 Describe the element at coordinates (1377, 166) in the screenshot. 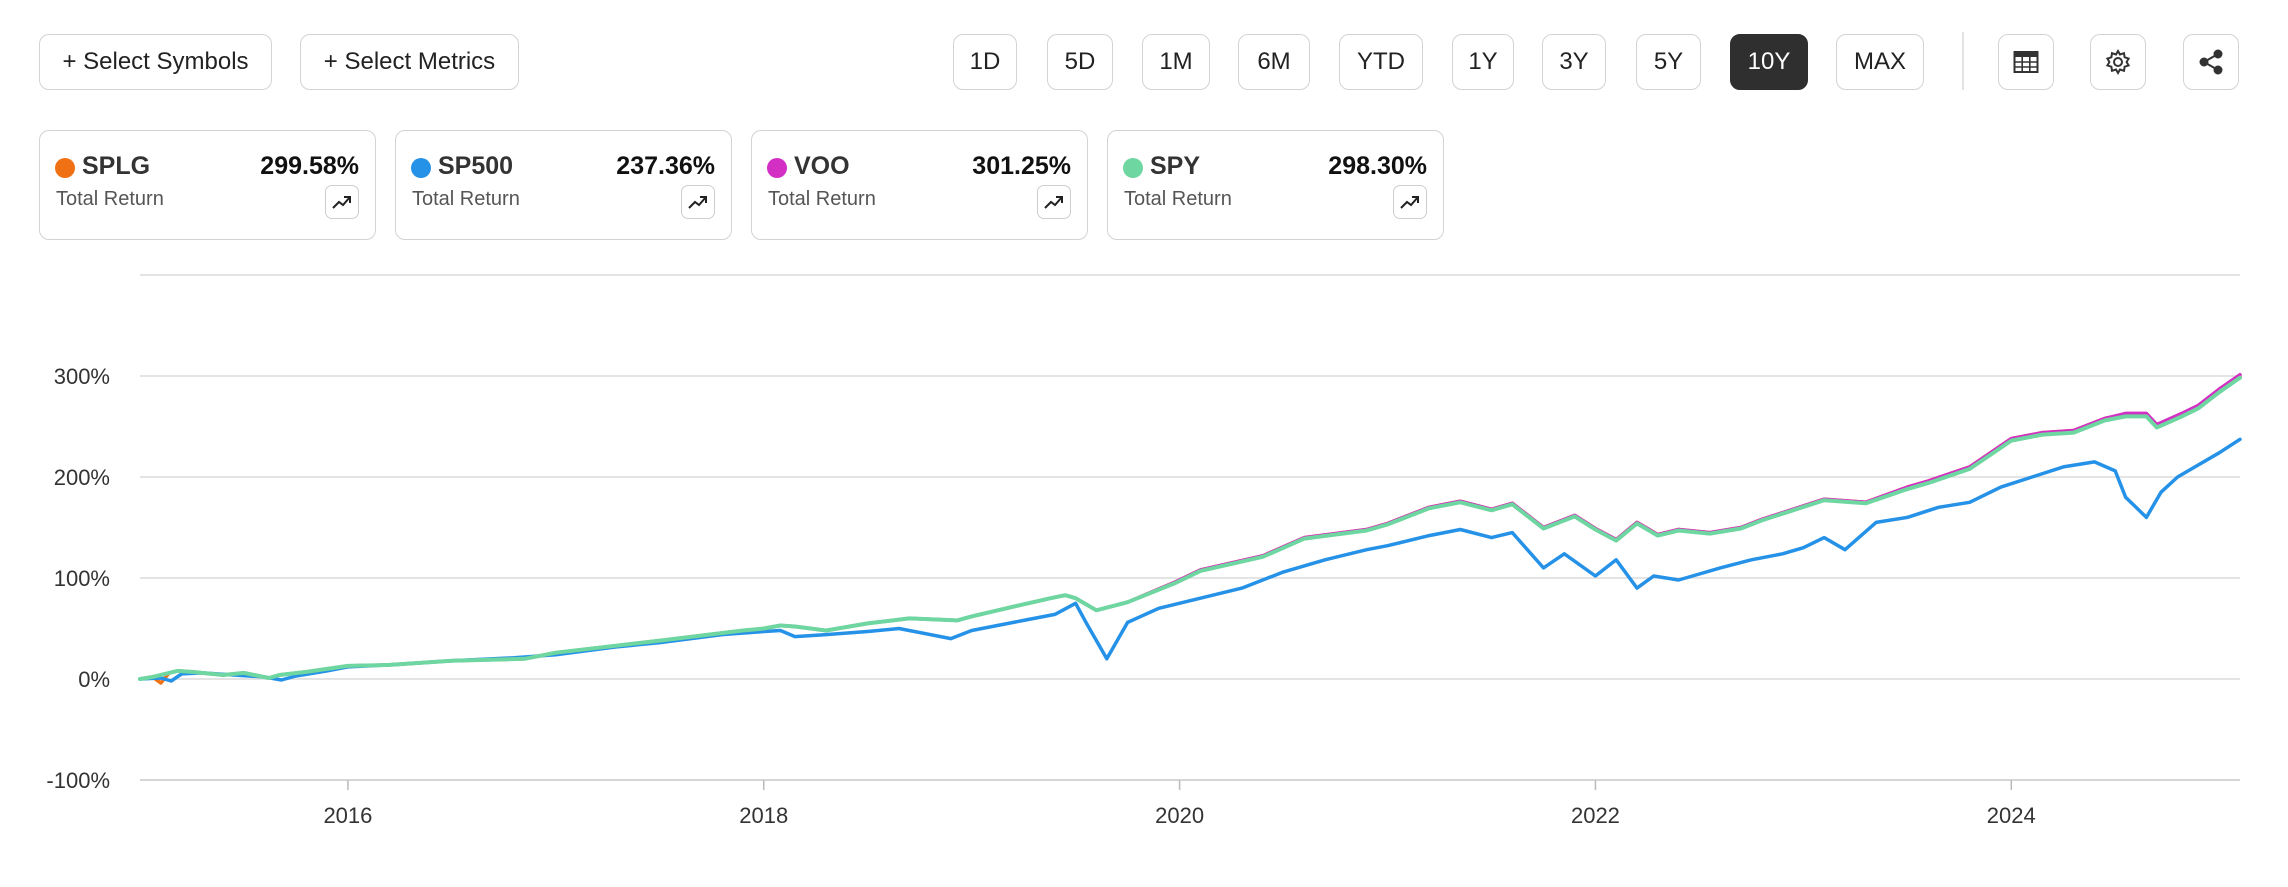

I see `card-value: 298.30%` at that location.